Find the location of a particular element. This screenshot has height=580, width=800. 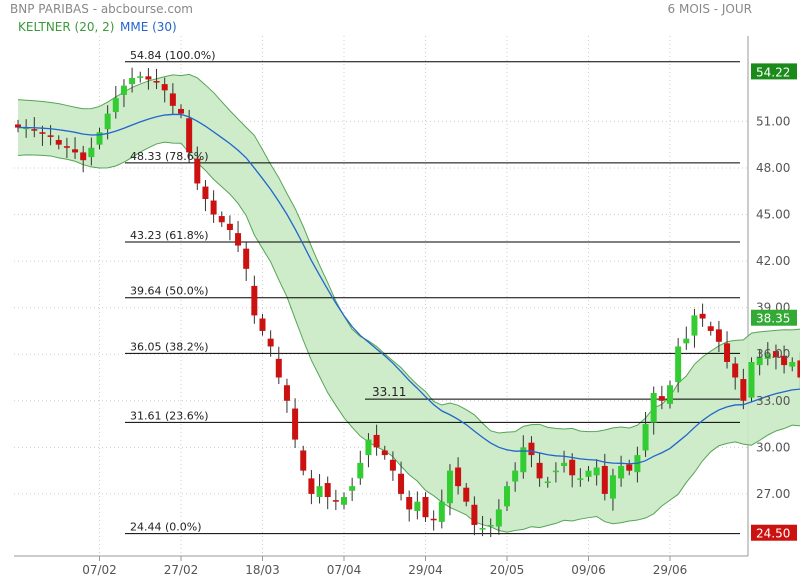

x-tick-label: 29/06 is located at coordinates (670, 570).